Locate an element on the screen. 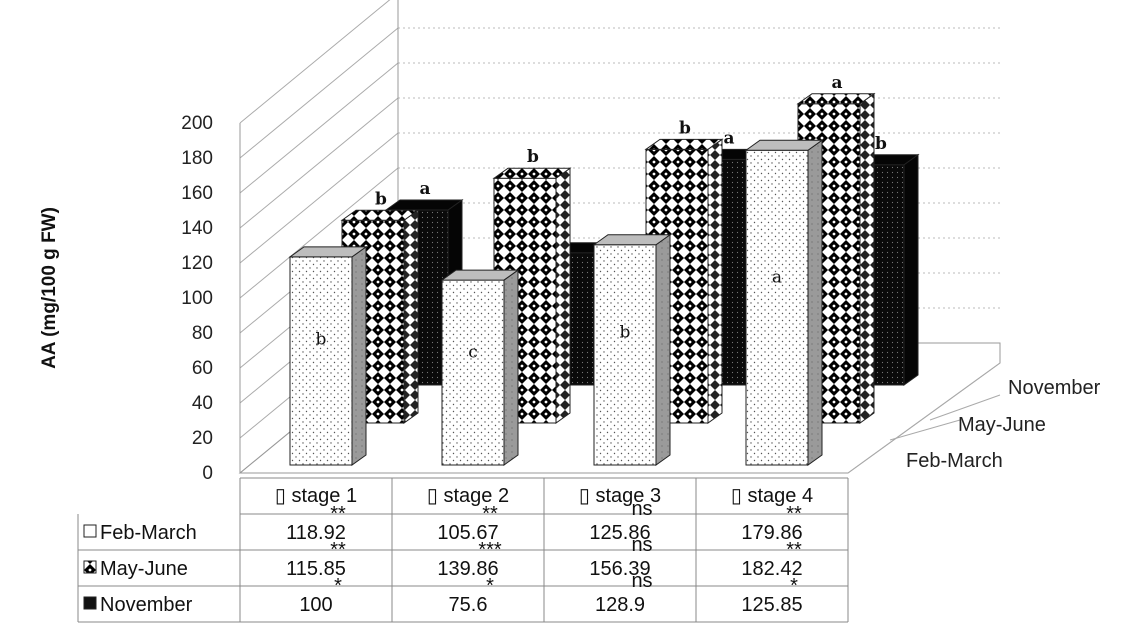 This screenshot has height=634, width=1130. bar-febmarch-3: b is located at coordinates (632, 349).